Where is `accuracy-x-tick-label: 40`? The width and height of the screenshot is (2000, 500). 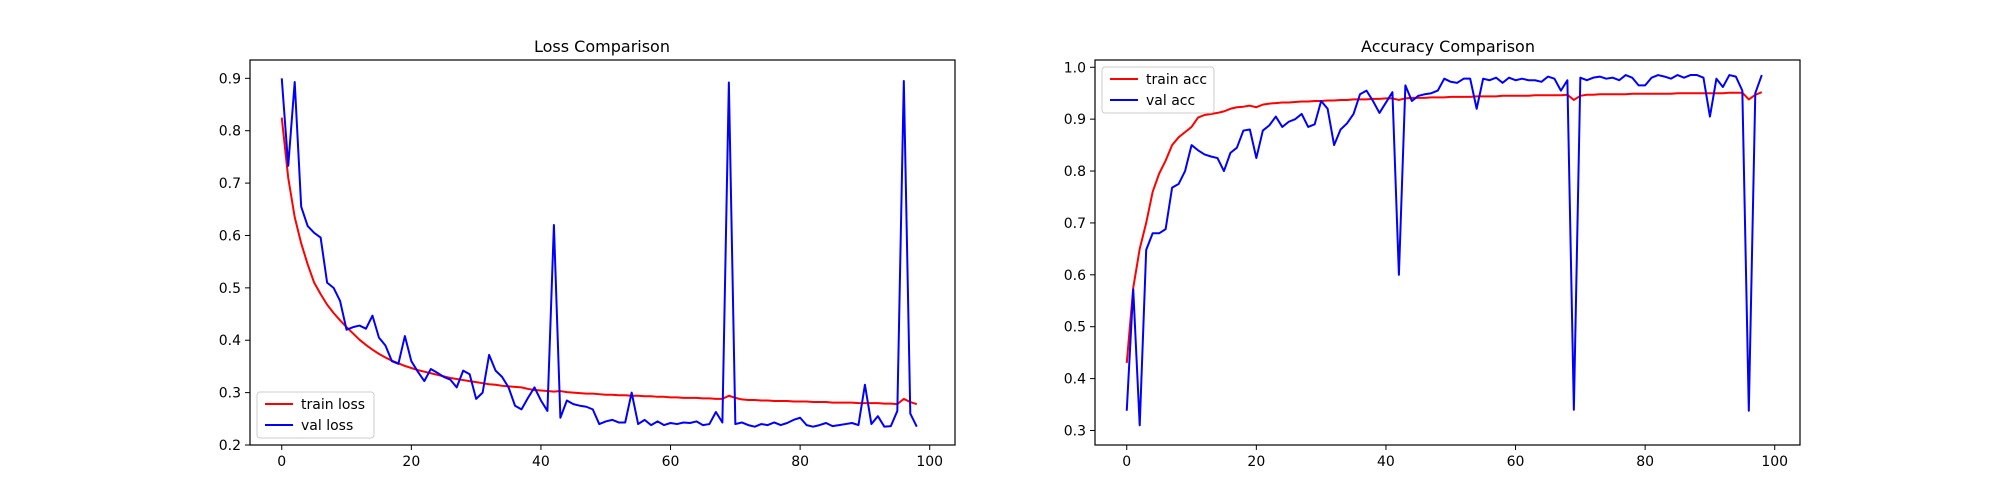 accuracy-x-tick-label: 40 is located at coordinates (1386, 462).